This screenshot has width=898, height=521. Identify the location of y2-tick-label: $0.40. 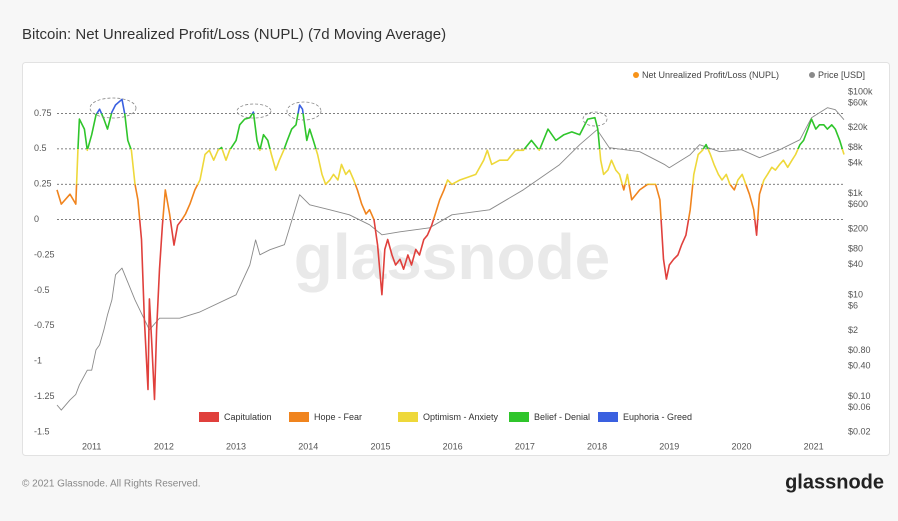
(859, 365).